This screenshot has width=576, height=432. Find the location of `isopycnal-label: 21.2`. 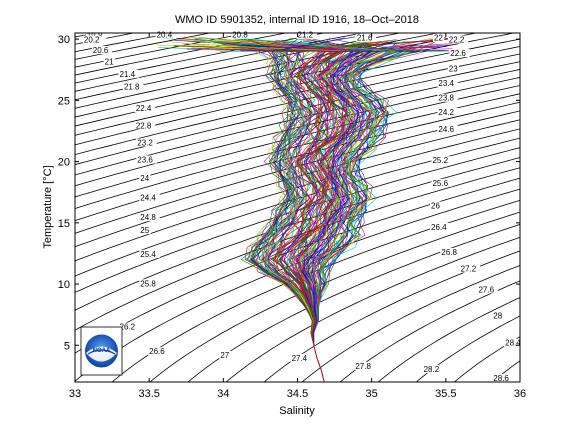

isopycnal-label: 21.2 is located at coordinates (306, 35).